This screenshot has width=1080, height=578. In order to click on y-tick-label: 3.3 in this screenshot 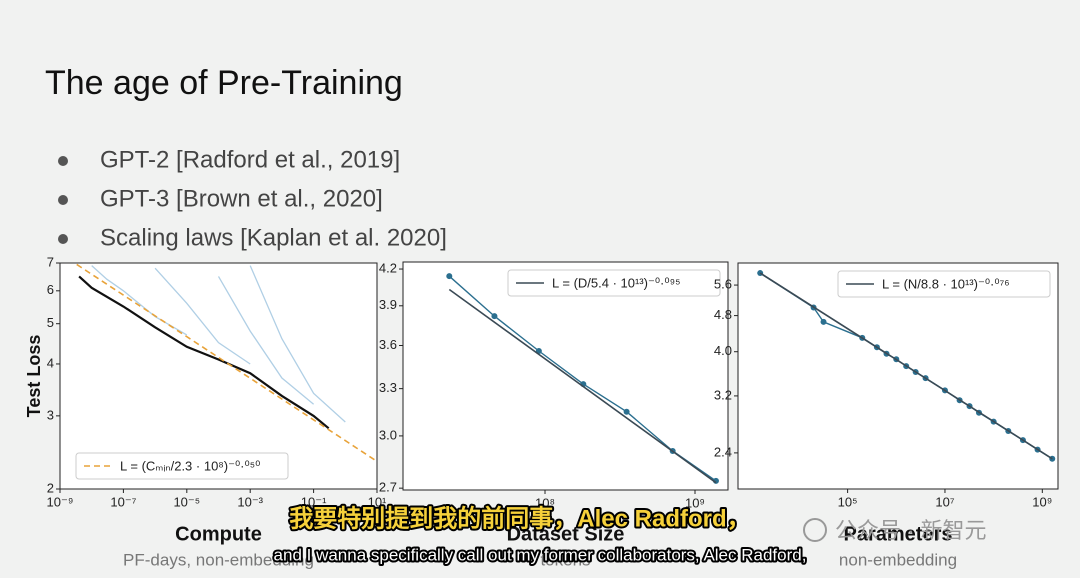, I will do `click(388, 387)`.